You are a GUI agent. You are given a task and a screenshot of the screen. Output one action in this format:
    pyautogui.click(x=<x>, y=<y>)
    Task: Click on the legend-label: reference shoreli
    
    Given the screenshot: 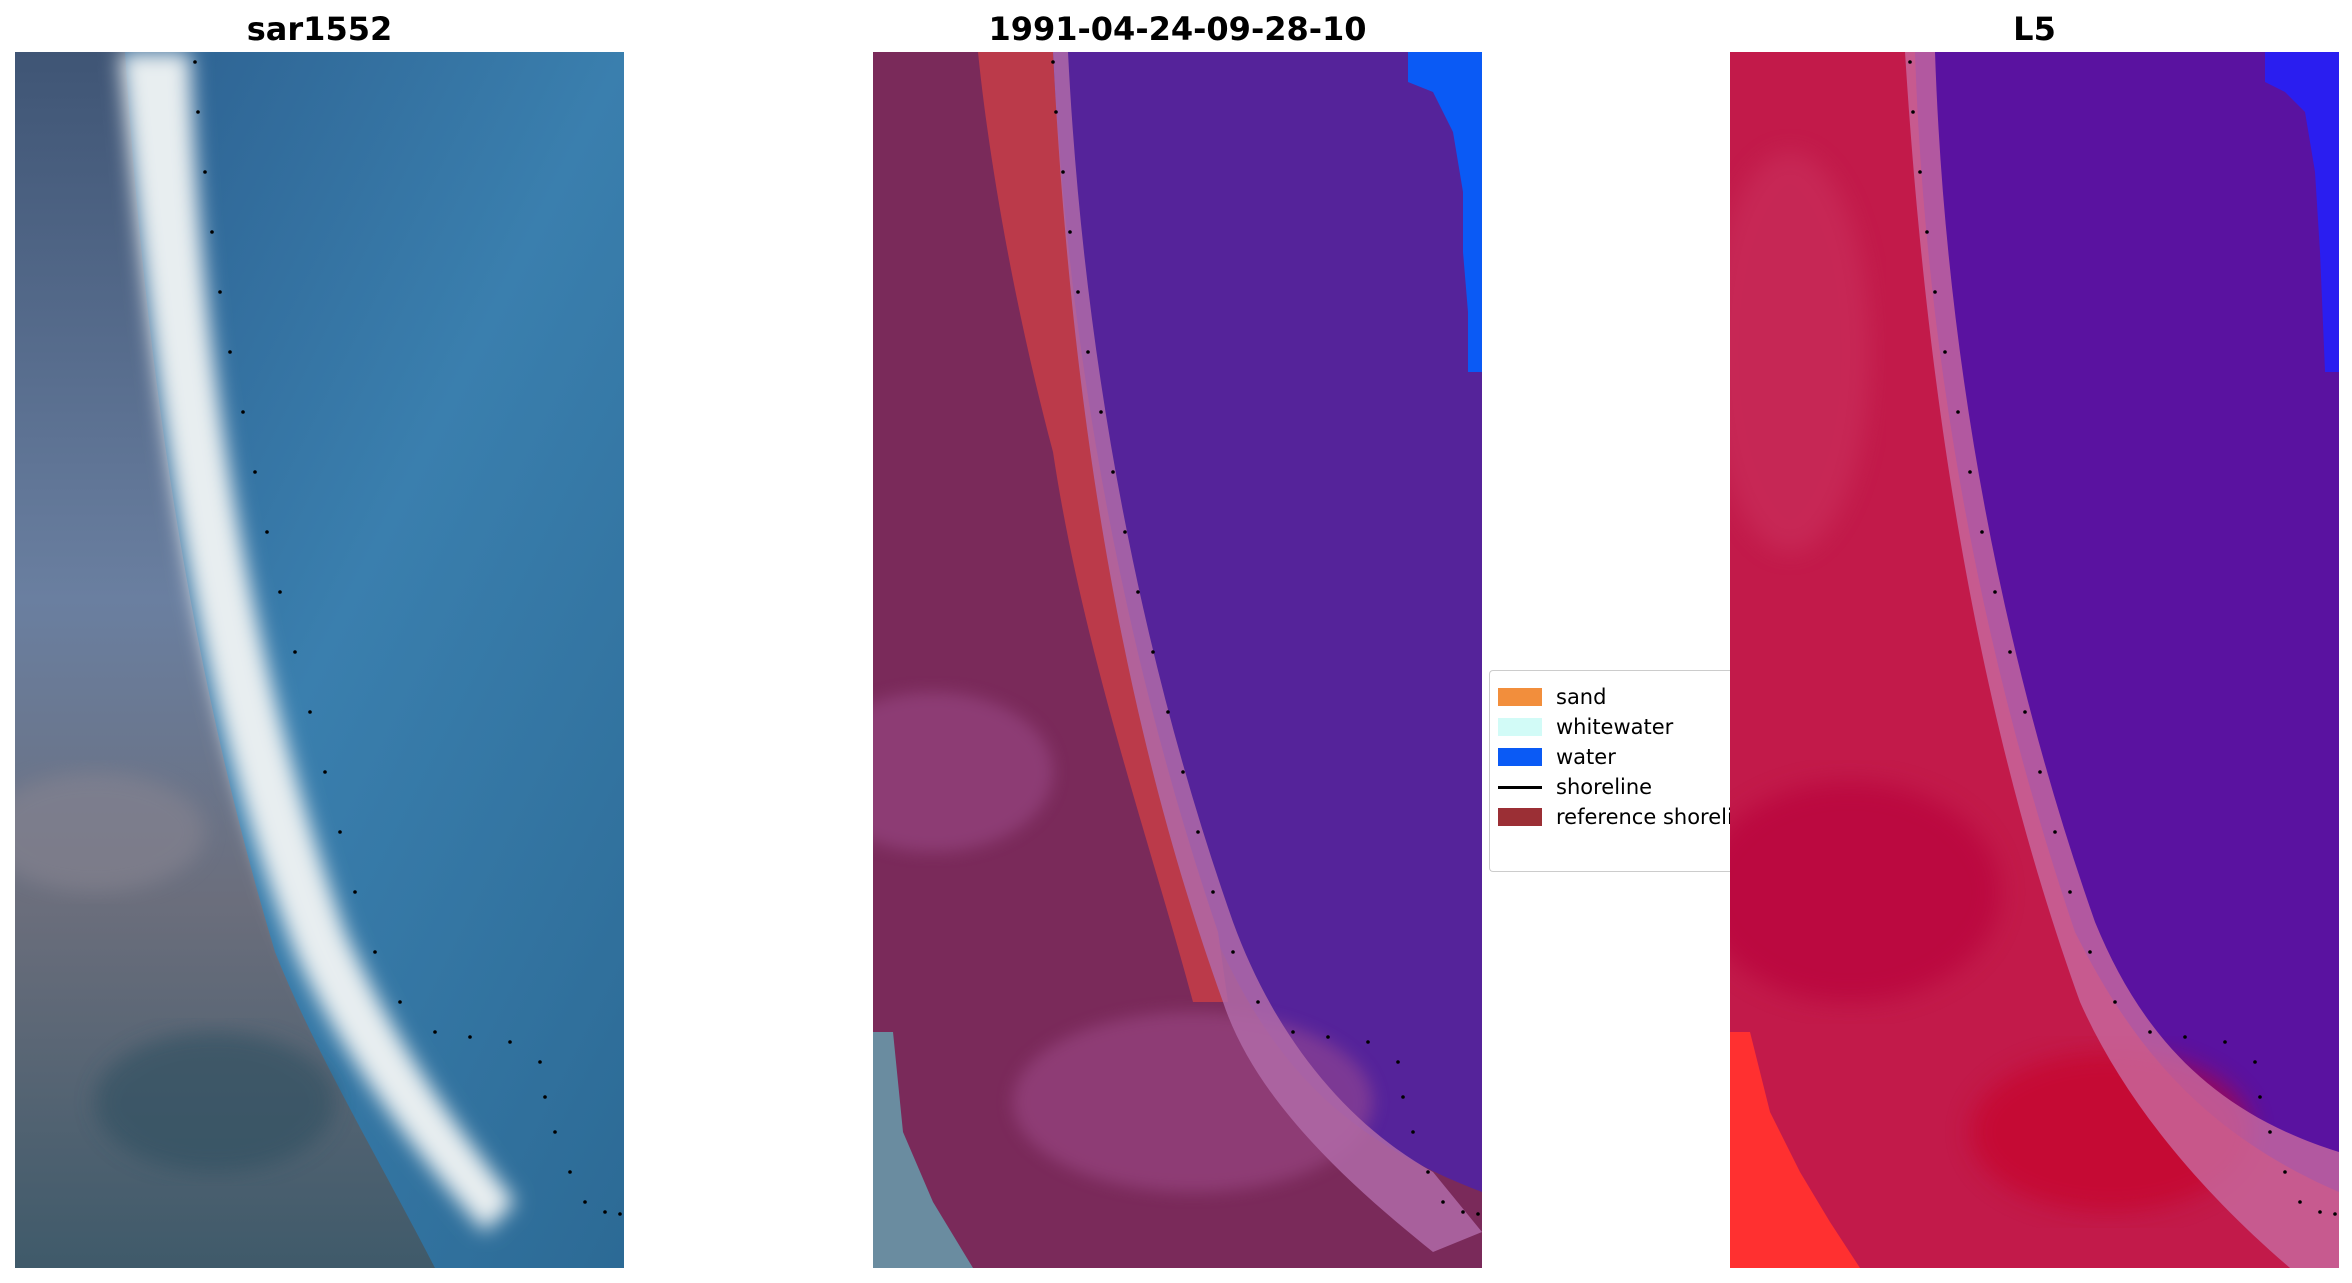 What is the action you would take?
    pyautogui.click(x=1644, y=817)
    